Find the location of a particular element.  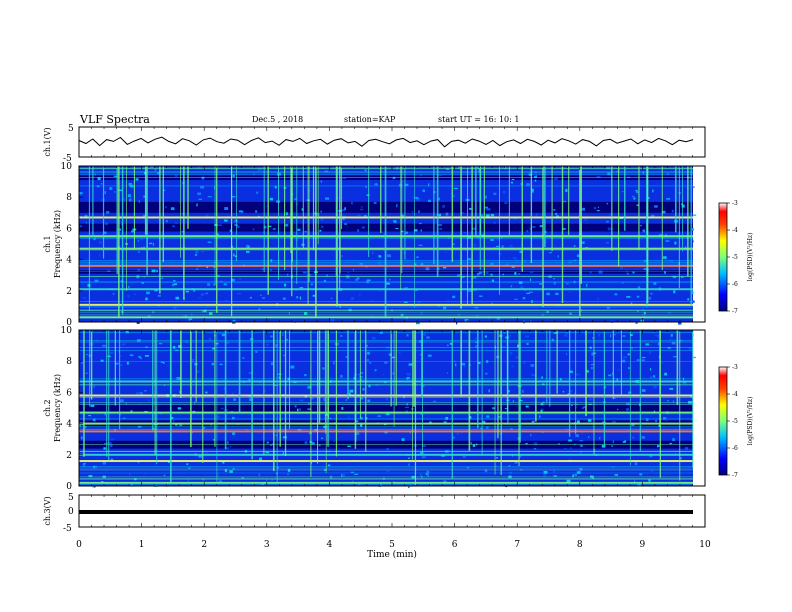

colorbar-tick-label: -4 is located at coordinates (735, 394).